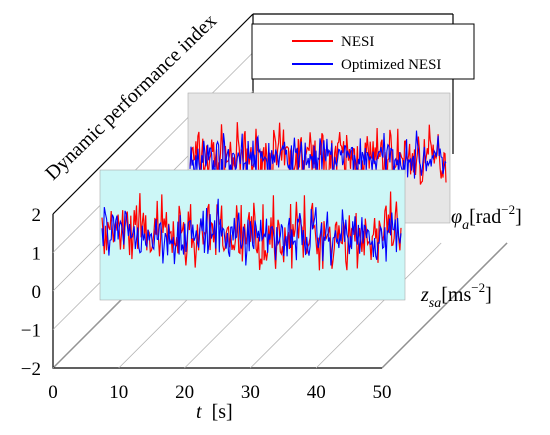 The image size is (550, 435). I want to click on legend-label-optimized: Optimized NESI, so click(391, 65).